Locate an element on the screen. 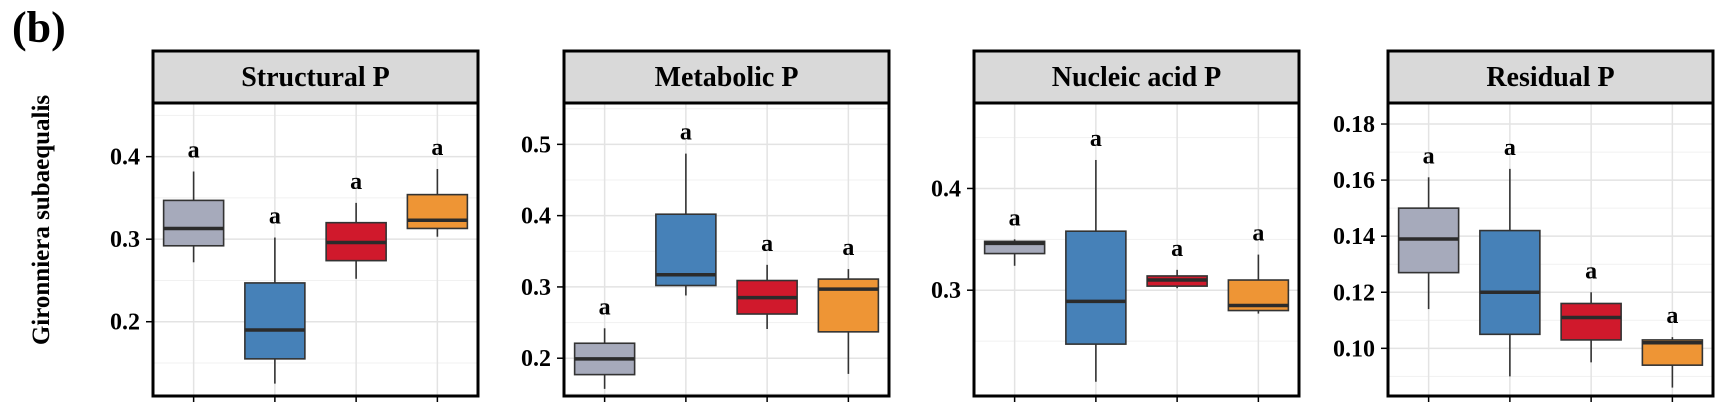 This screenshot has height=417, width=1734. panel-title: Nucleic acid P is located at coordinates (1137, 77).